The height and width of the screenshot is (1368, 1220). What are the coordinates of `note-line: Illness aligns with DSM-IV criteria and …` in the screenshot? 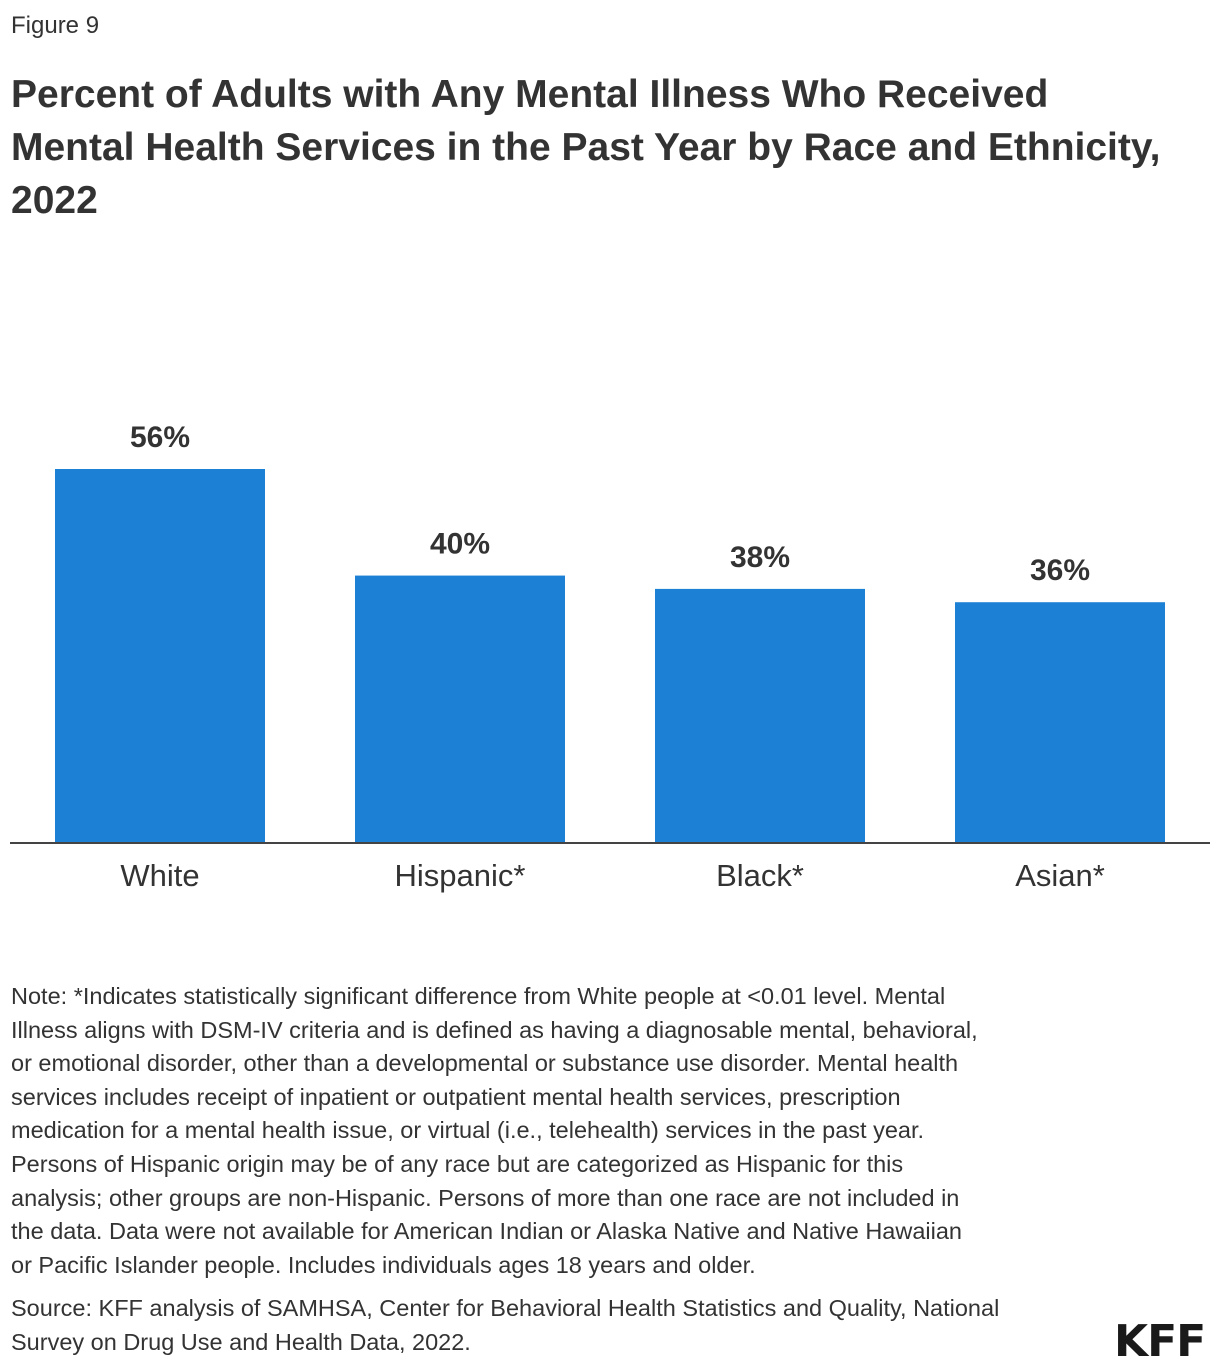 It's located at (494, 1029).